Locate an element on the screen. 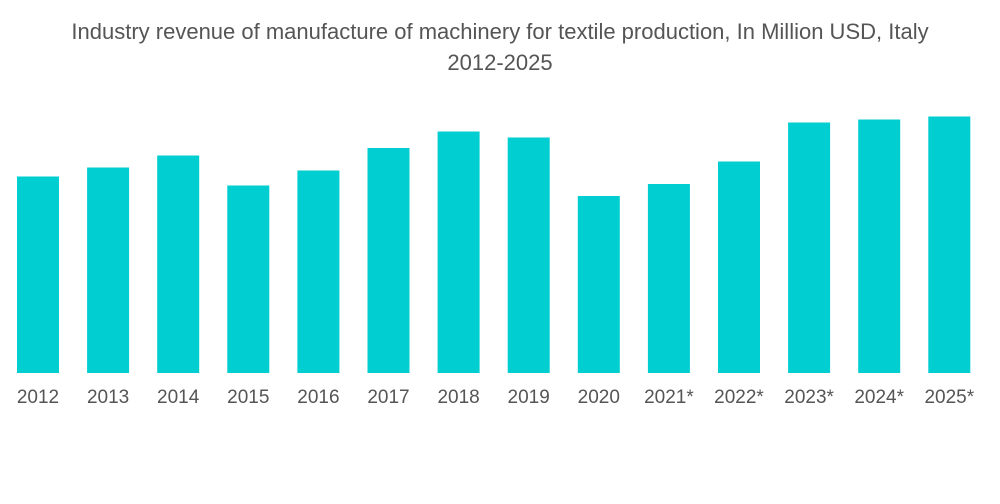 The height and width of the screenshot is (504, 1000). x-tick-label-2023-forecast: 2023* is located at coordinates (809, 397).